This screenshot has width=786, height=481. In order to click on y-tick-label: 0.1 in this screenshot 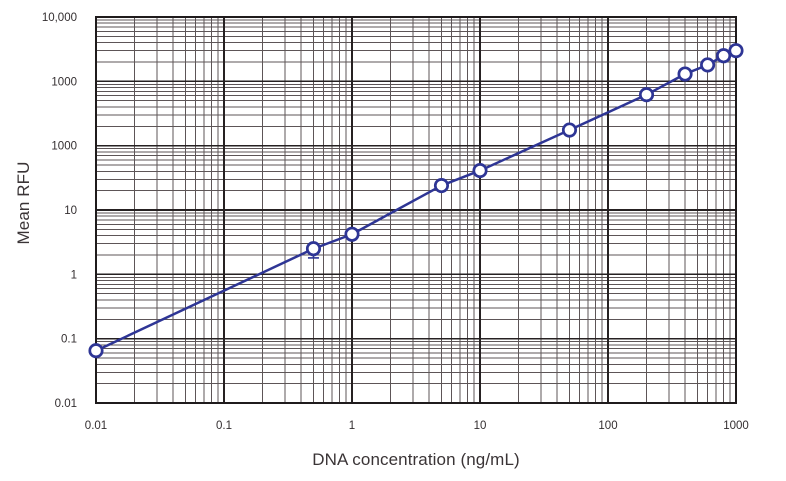, I will do `click(69, 340)`.